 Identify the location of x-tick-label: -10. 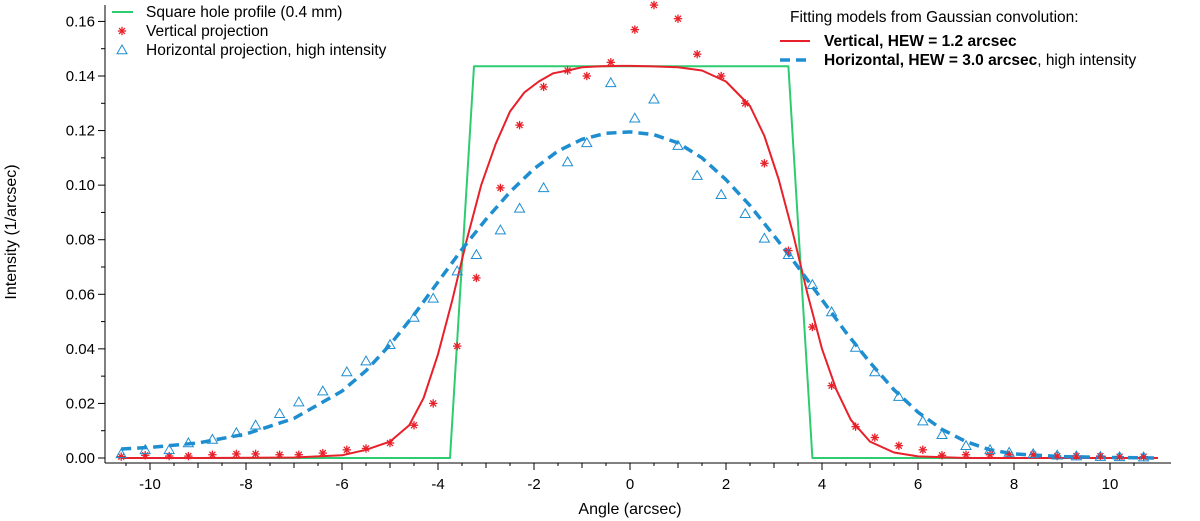
(150, 484).